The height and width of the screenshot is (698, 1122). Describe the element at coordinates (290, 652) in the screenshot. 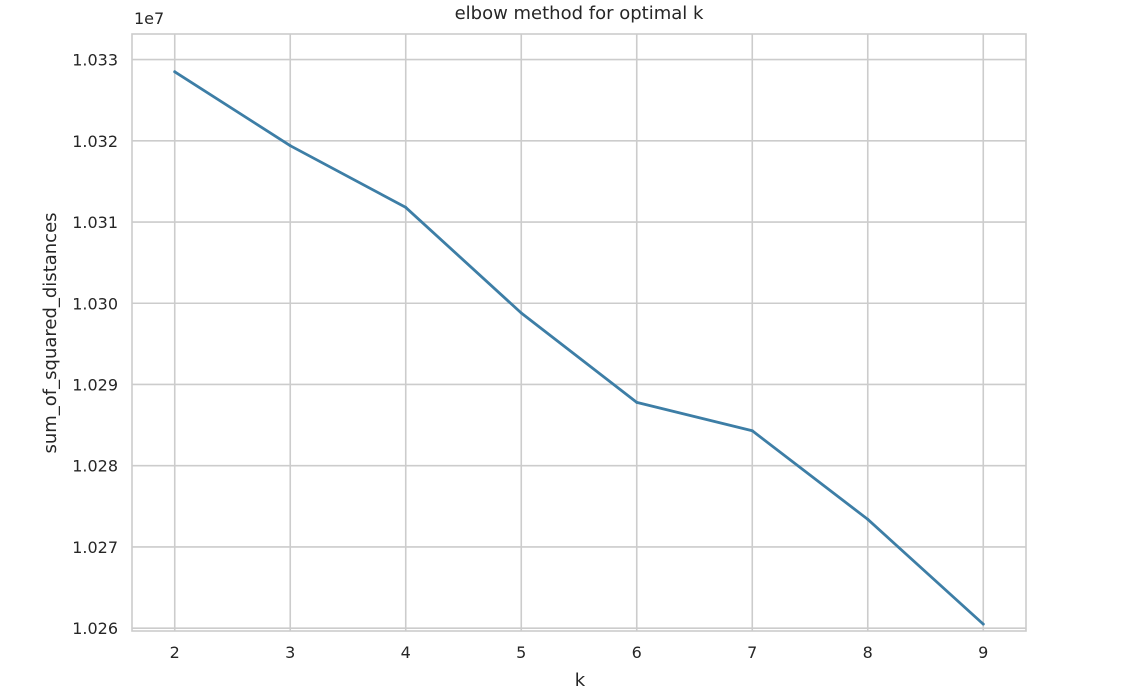

I see `x-tick-label: 3` at that location.